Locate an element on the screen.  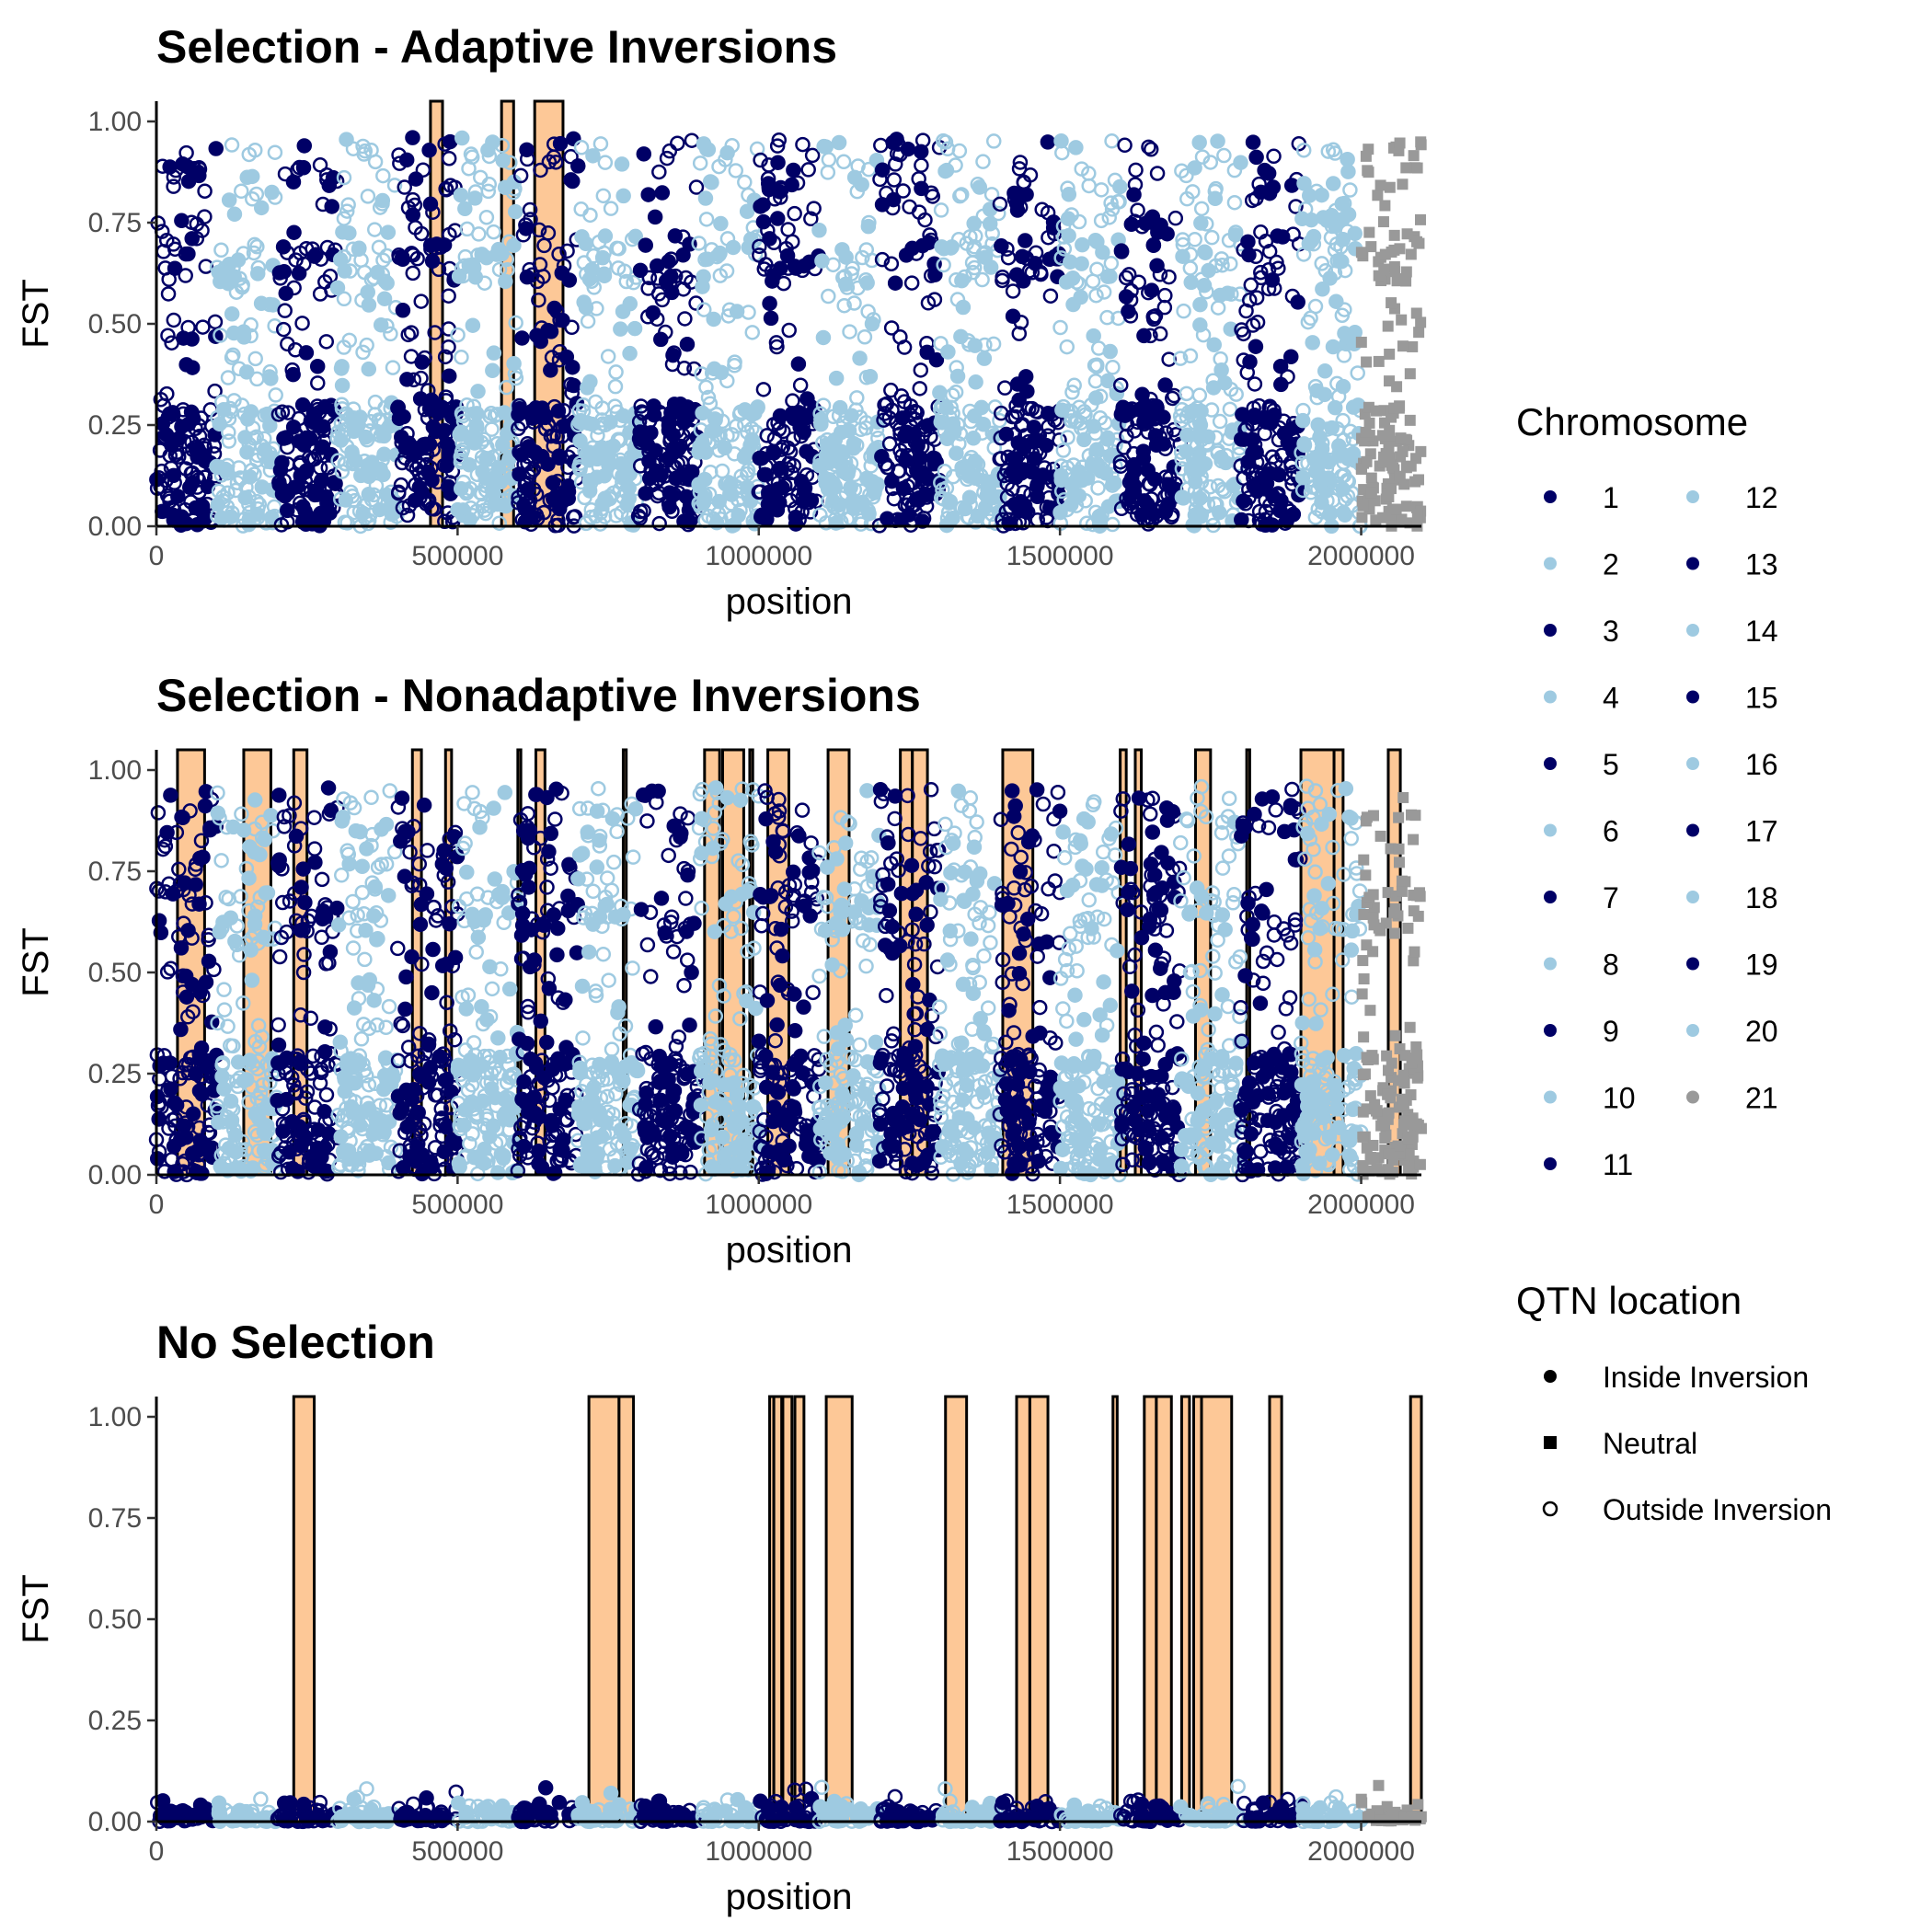
x-axis-label: position is located at coordinates (789, 601).